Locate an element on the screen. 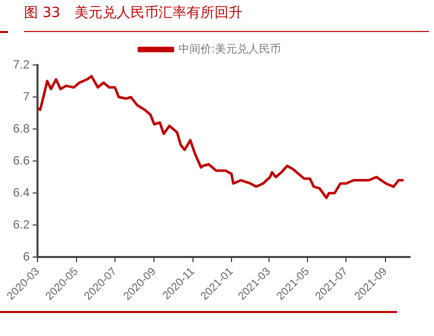  chart-title: 图 33 美元兑人民币汇率有所回升 is located at coordinates (133, 13).